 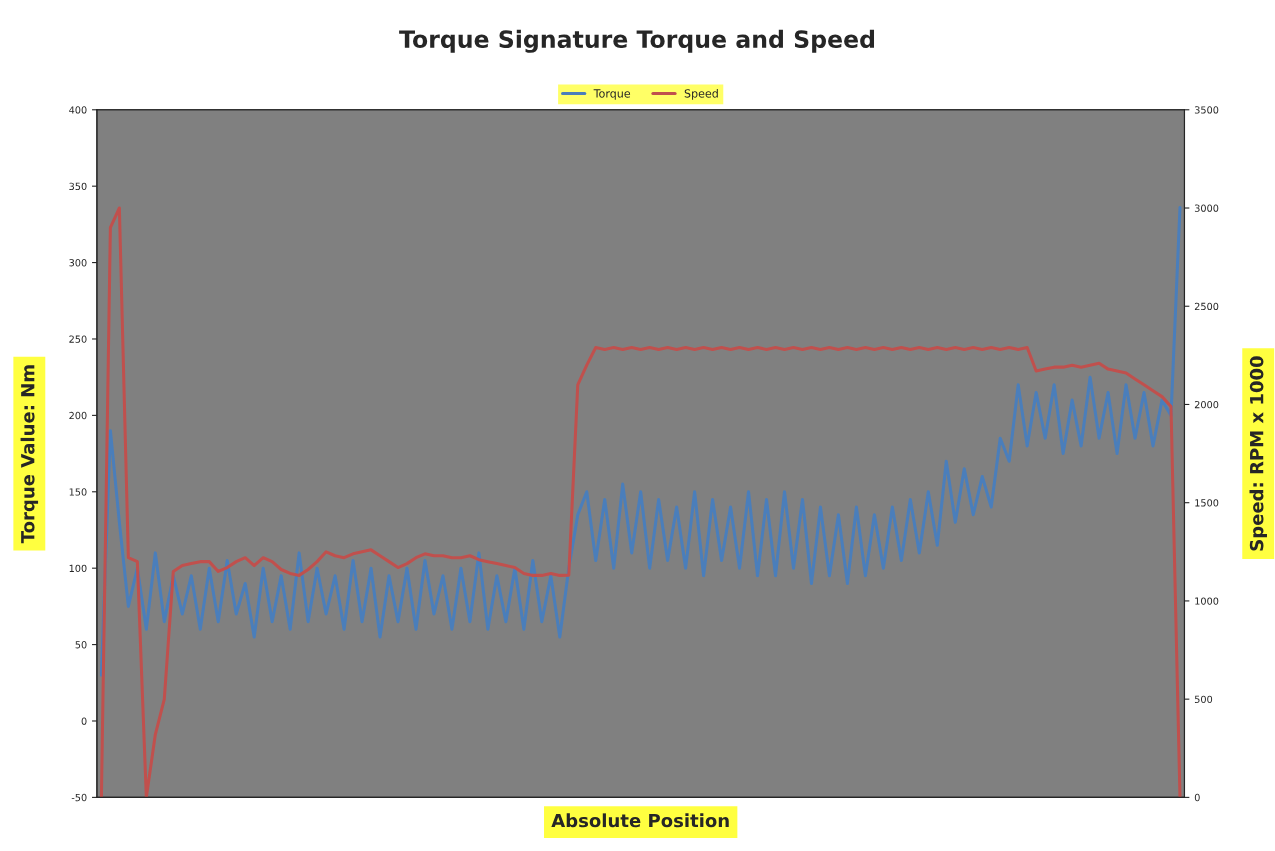 What do you see at coordinates (701, 94) in the screenshot?
I see `legend-label: Speed` at bounding box center [701, 94].